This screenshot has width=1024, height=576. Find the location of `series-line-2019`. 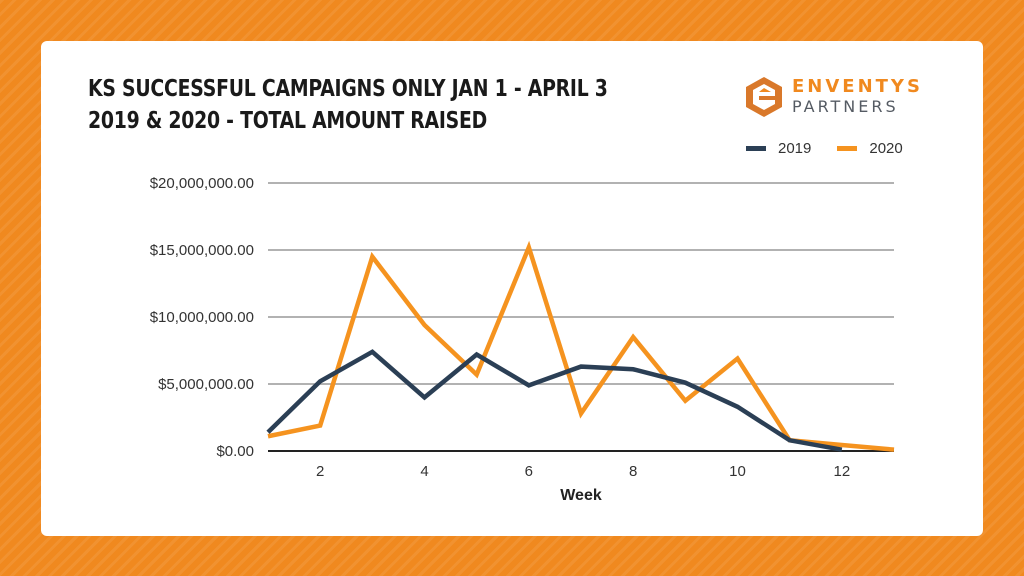

series-line-2019 is located at coordinates (554, 400).